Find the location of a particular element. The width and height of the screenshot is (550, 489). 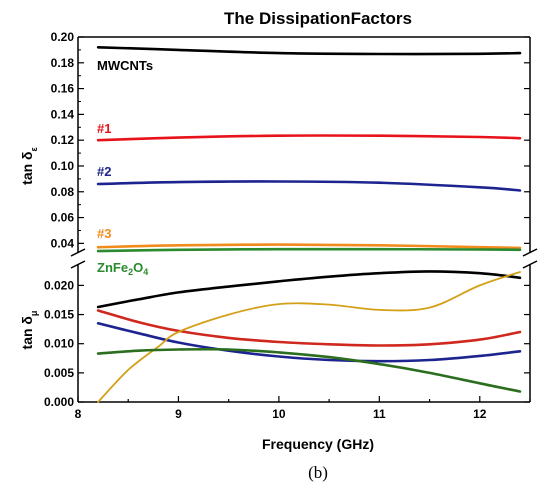

x-tick-label: 11 is located at coordinates (379, 414).